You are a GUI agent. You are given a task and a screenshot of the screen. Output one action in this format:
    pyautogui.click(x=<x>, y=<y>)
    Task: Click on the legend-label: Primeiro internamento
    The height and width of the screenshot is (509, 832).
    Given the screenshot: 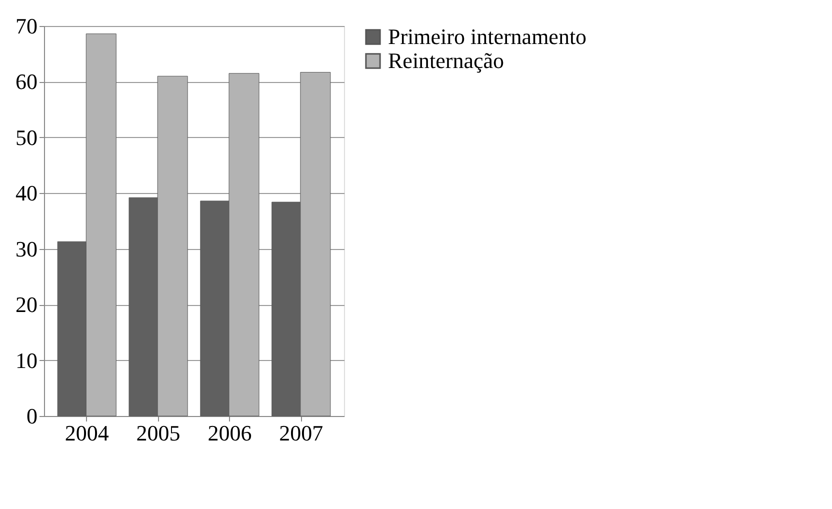 What is the action you would take?
    pyautogui.click(x=487, y=36)
    